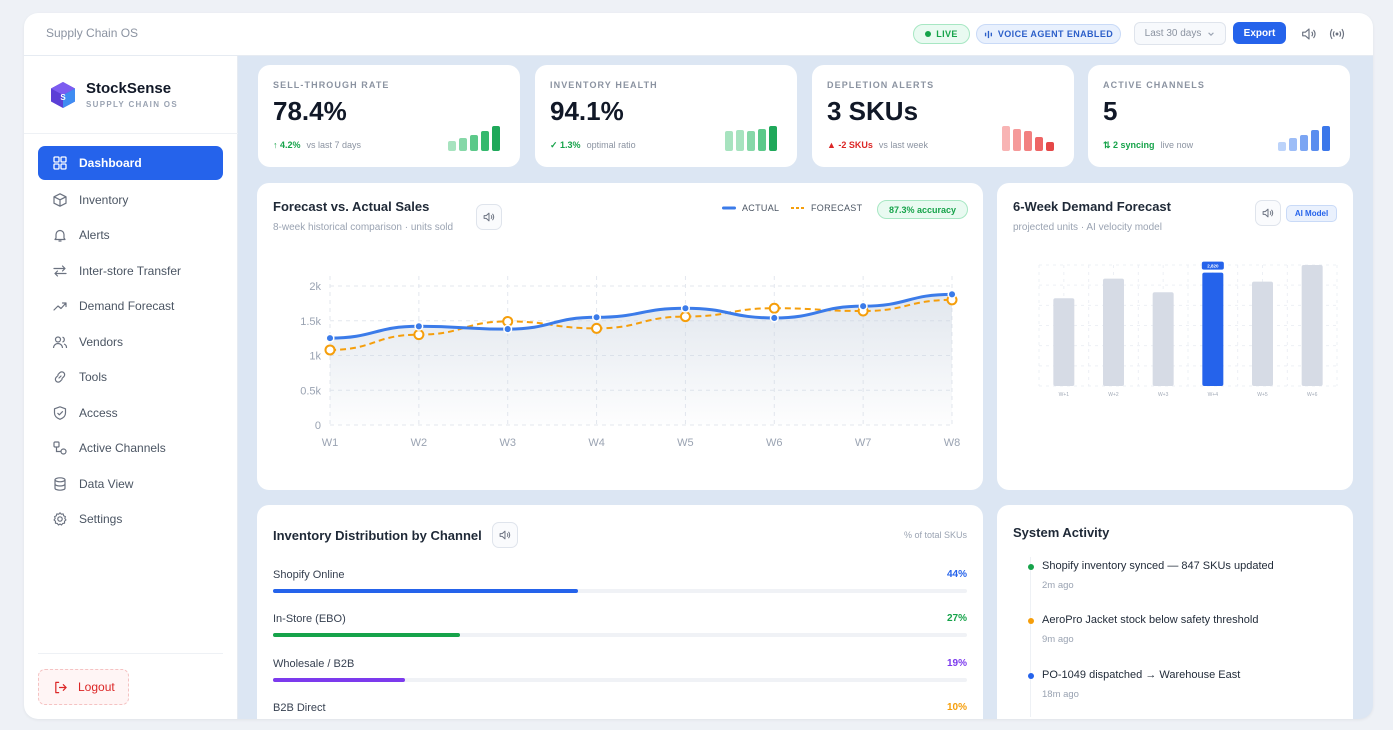 The width and height of the screenshot is (1393, 730). What do you see at coordinates (106, 483) in the screenshot?
I see `sidebar-item-label: Data View` at bounding box center [106, 483].